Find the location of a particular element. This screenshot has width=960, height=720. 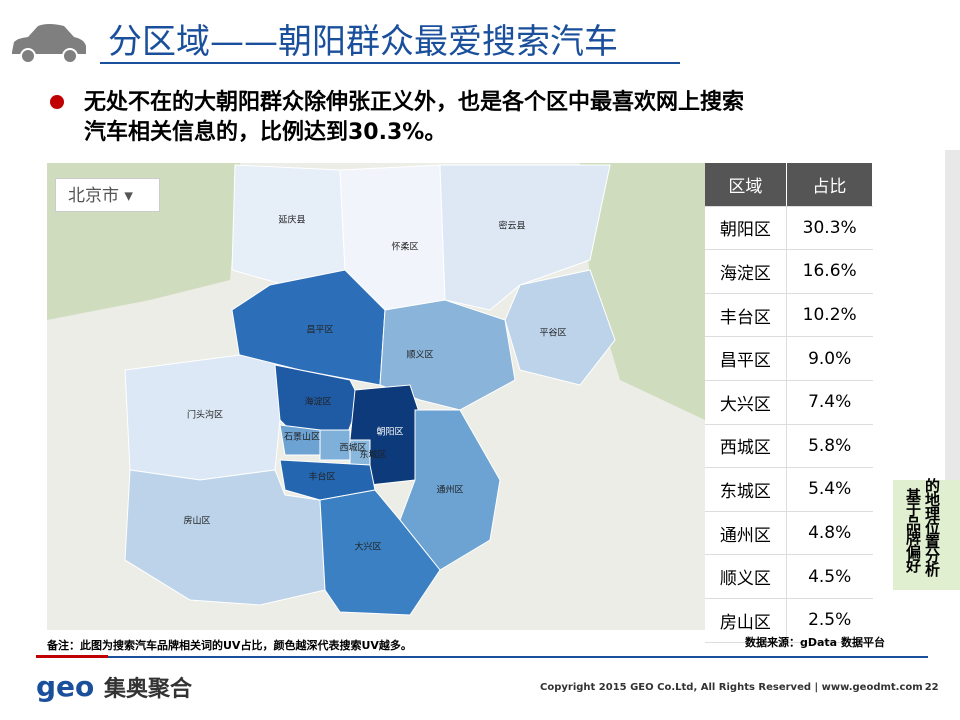

car-icon is located at coordinates (49, 44).